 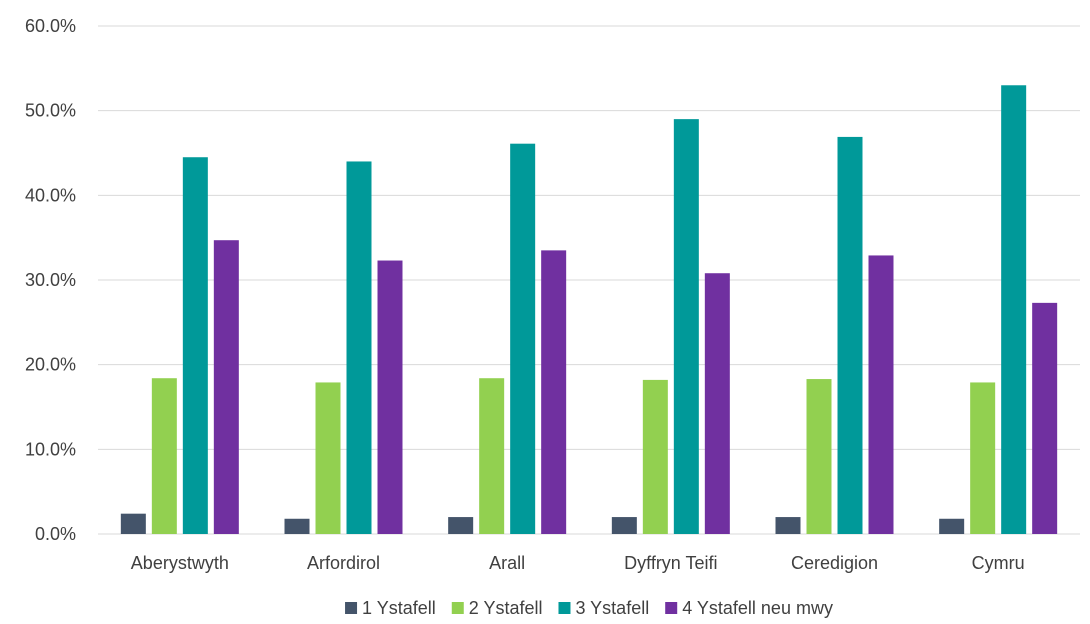 What do you see at coordinates (506, 608) in the screenshot?
I see `legend-label: 2 Ystafell` at bounding box center [506, 608].